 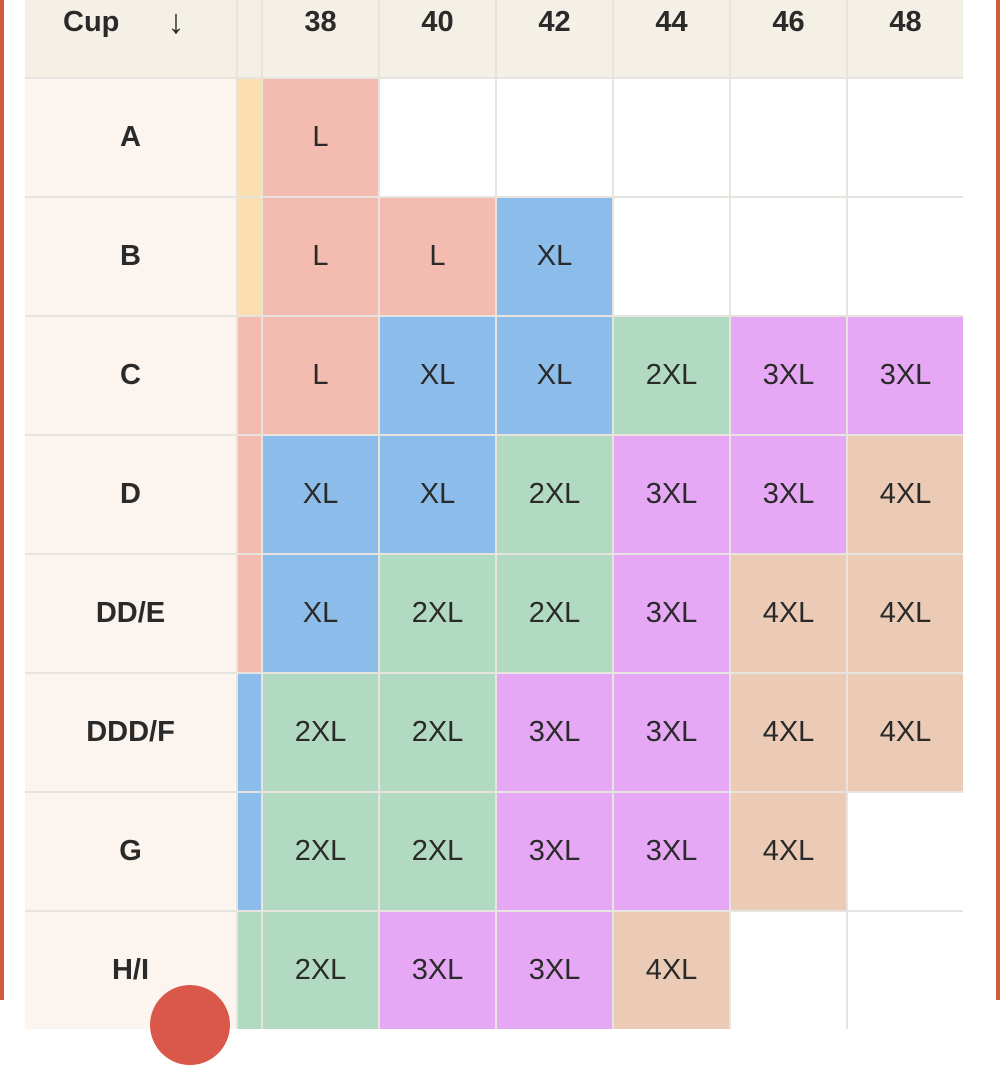 What do you see at coordinates (671, 38) in the screenshot?
I see `band-size-header: 44` at bounding box center [671, 38].